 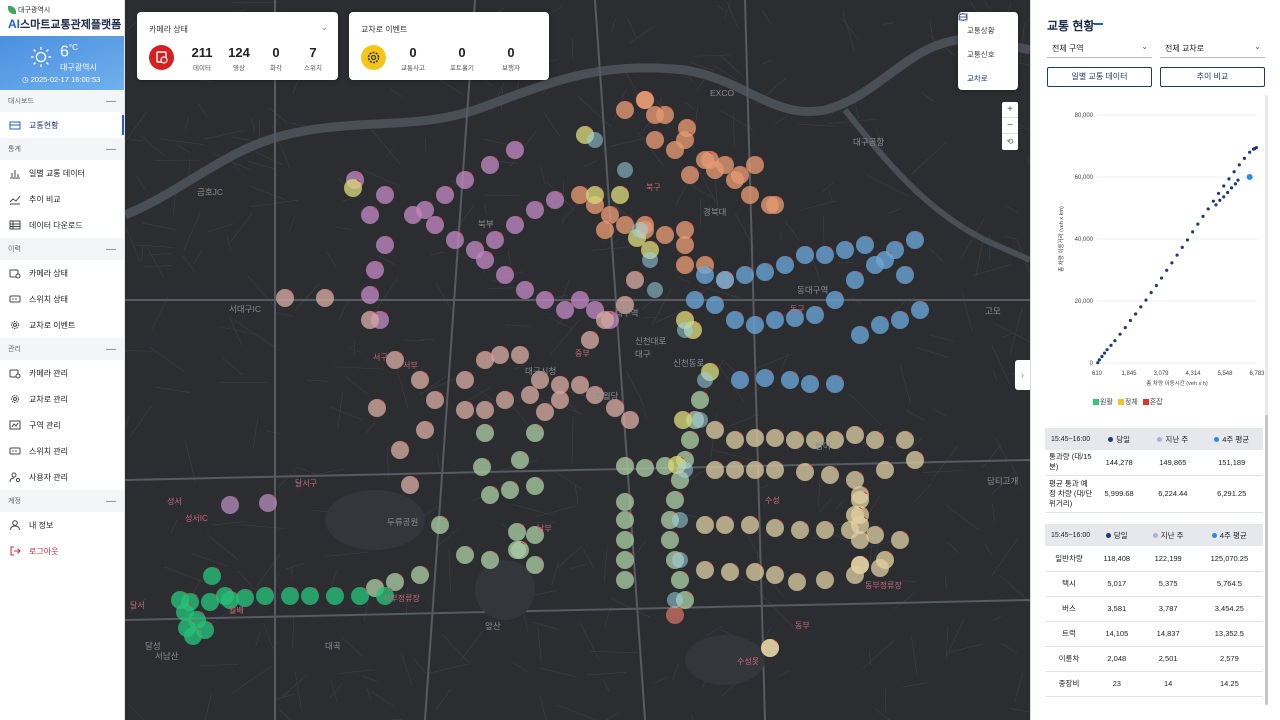 I want to click on nav-section-header: 이력 —, so click(x=62, y=249).